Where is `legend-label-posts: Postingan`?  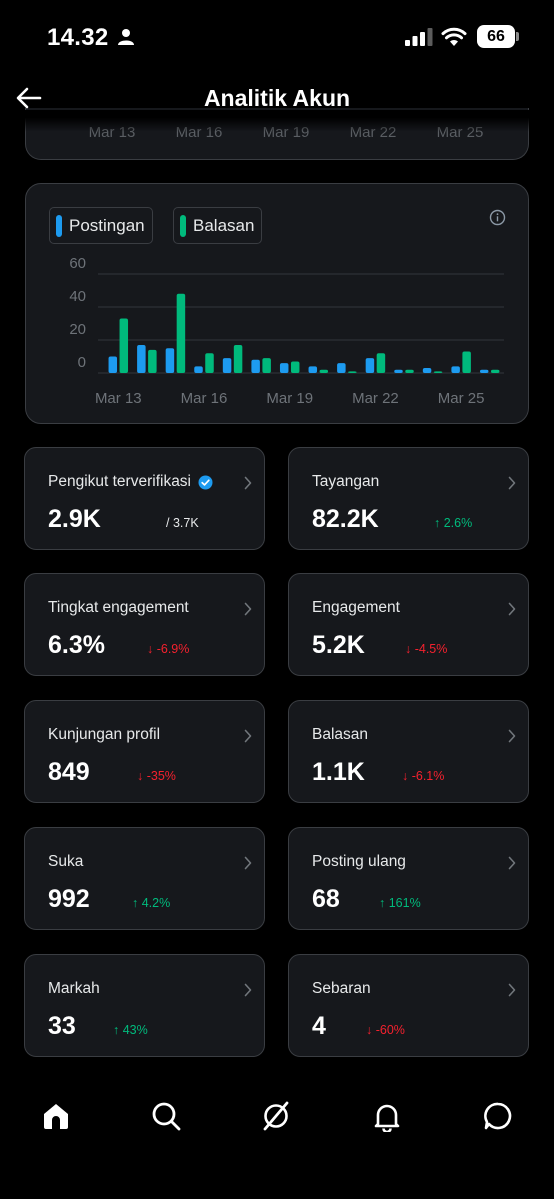 legend-label-posts: Postingan is located at coordinates (107, 225).